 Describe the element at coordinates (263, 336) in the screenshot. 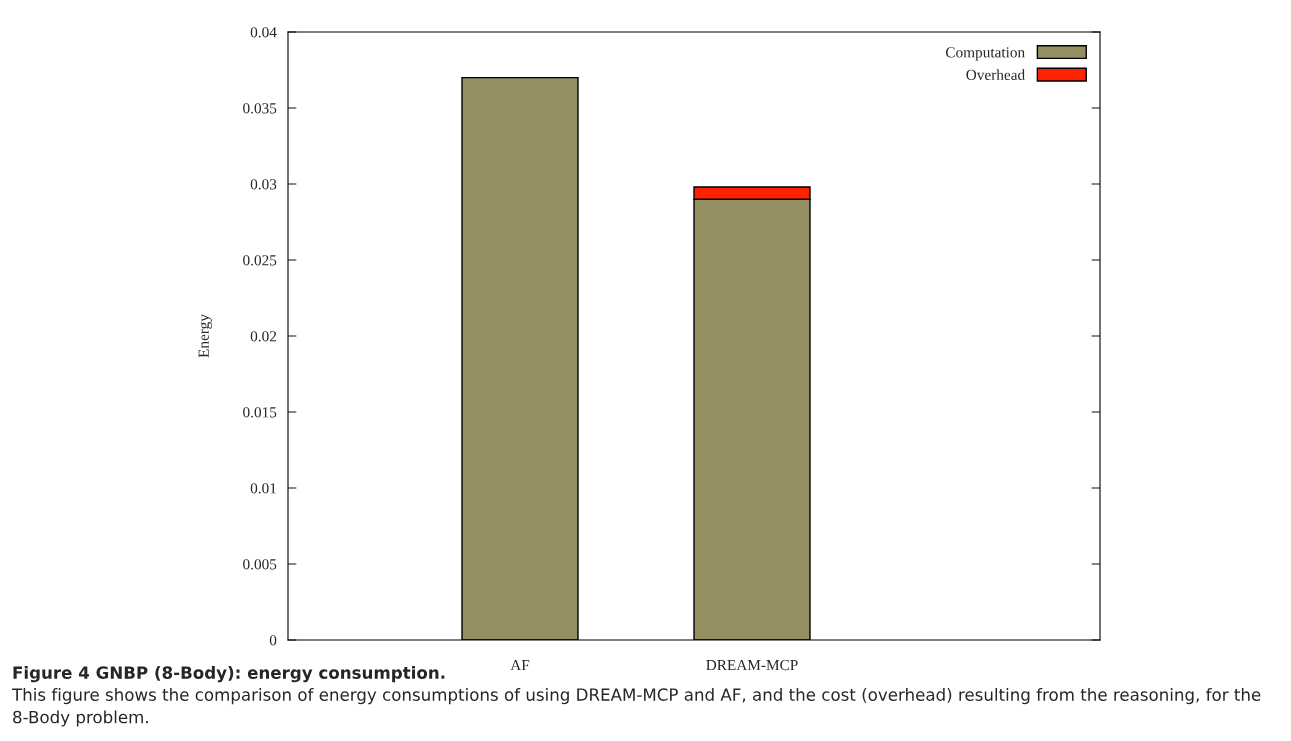

I see `y-tick-label: 0.02` at that location.